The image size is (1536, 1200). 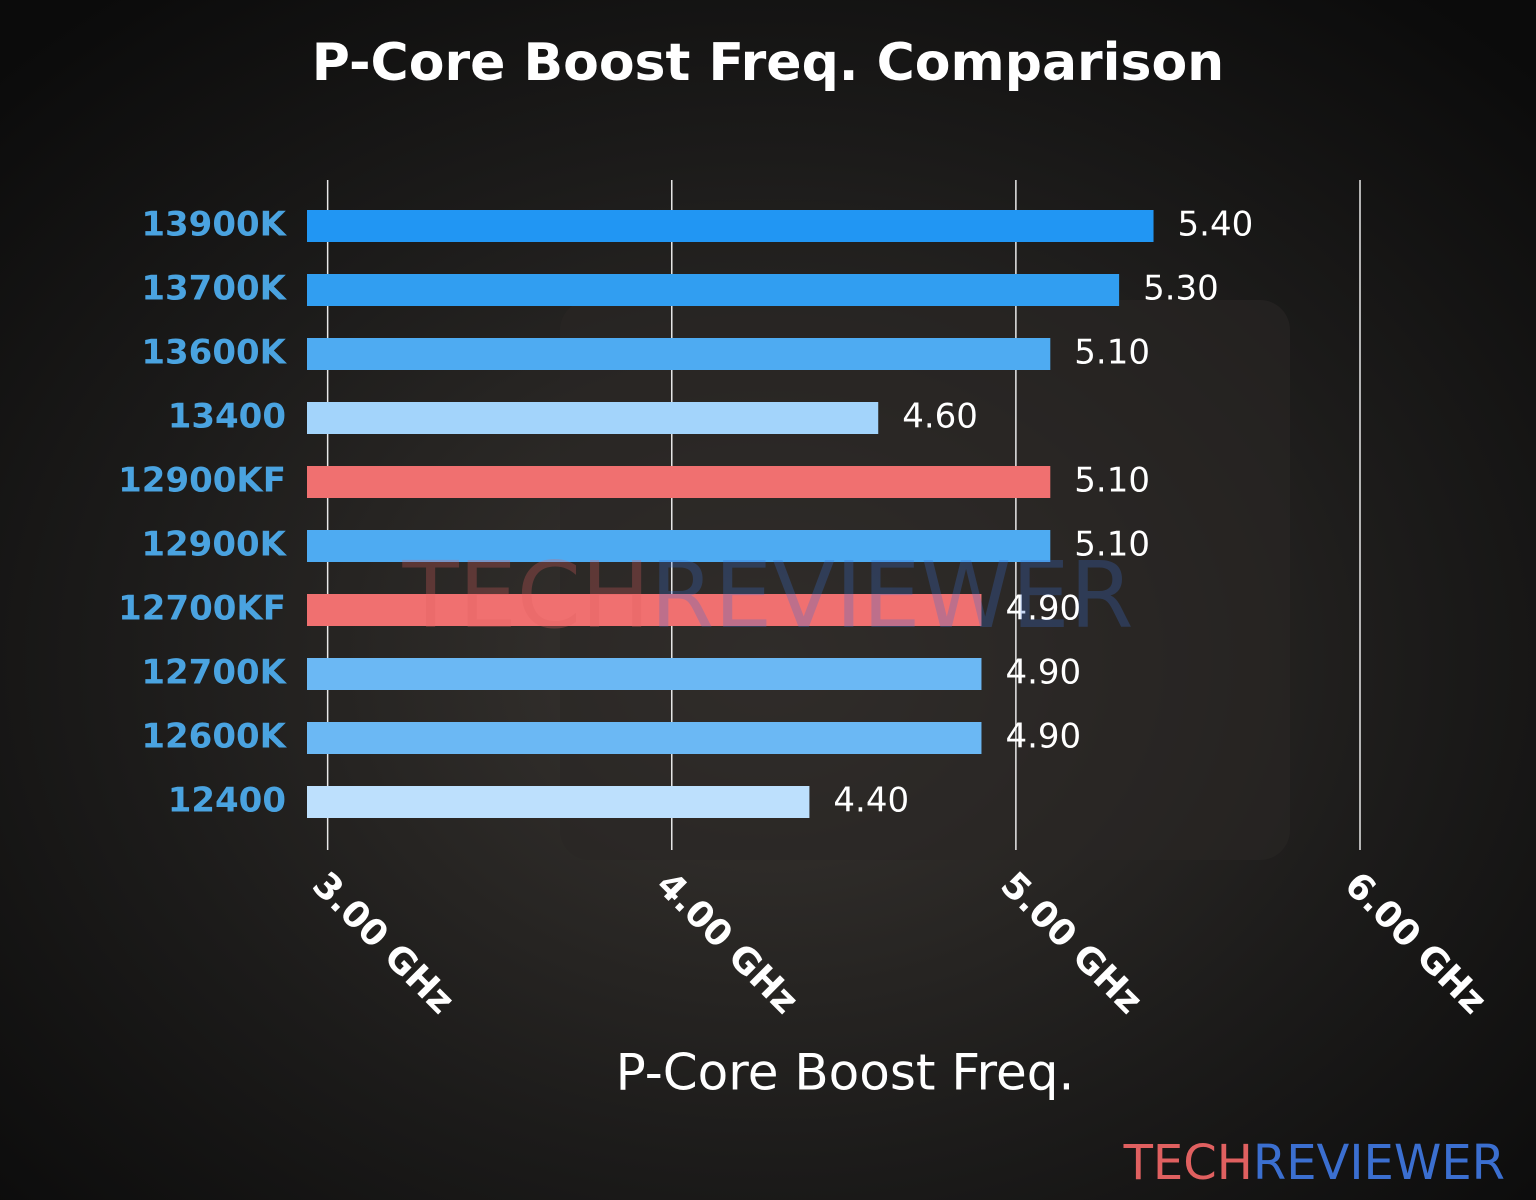 What do you see at coordinates (940, 417) in the screenshot?
I see `value-label: 4.60` at bounding box center [940, 417].